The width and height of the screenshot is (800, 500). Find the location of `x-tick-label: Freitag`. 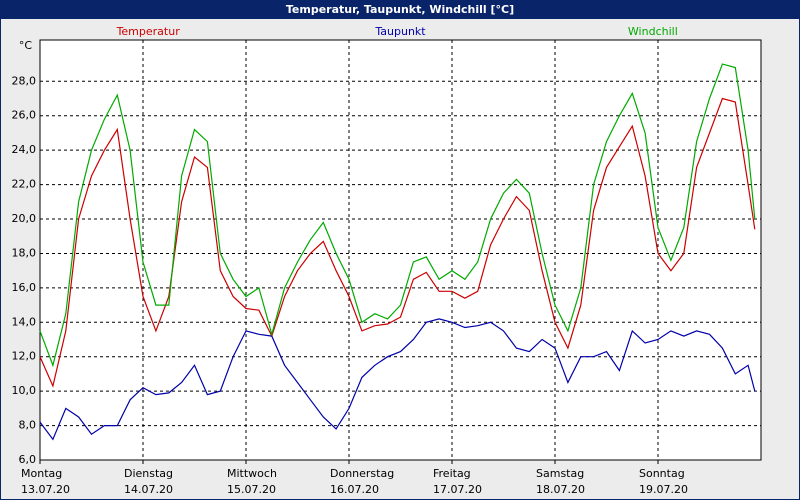

x-tick-label: Freitag is located at coordinates (452, 473).